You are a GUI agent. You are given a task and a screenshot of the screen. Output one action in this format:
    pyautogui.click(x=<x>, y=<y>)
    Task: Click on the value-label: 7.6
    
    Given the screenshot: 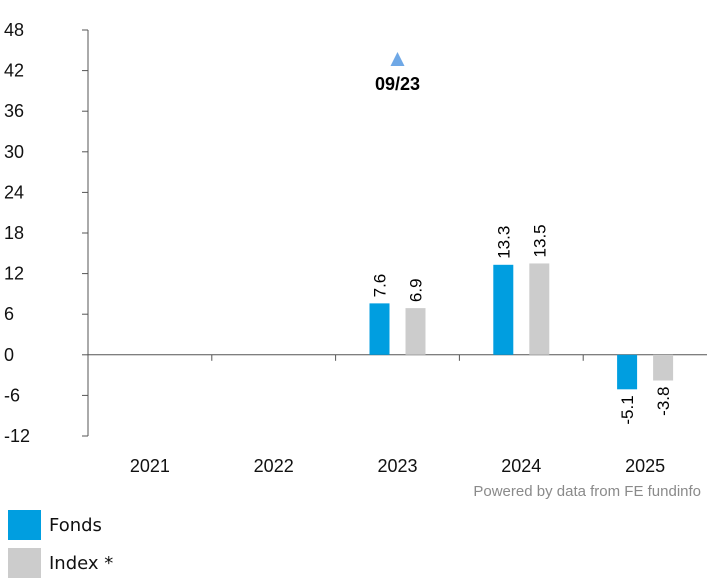 What is the action you would take?
    pyautogui.click(x=380, y=286)
    